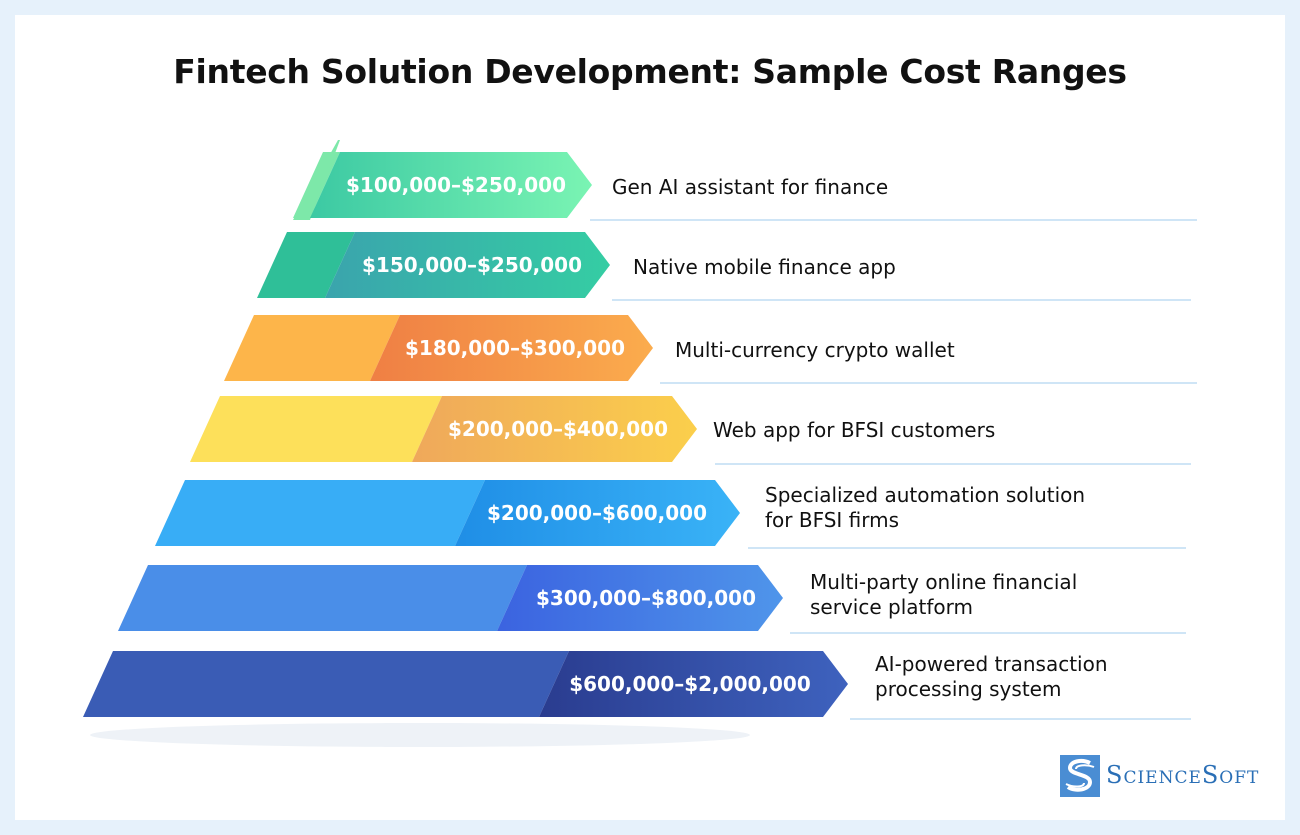 The width and height of the screenshot is (1300, 835). Describe the element at coordinates (815, 349) in the screenshot. I see `tier-description: Multi-currency crypto wallet` at that location.